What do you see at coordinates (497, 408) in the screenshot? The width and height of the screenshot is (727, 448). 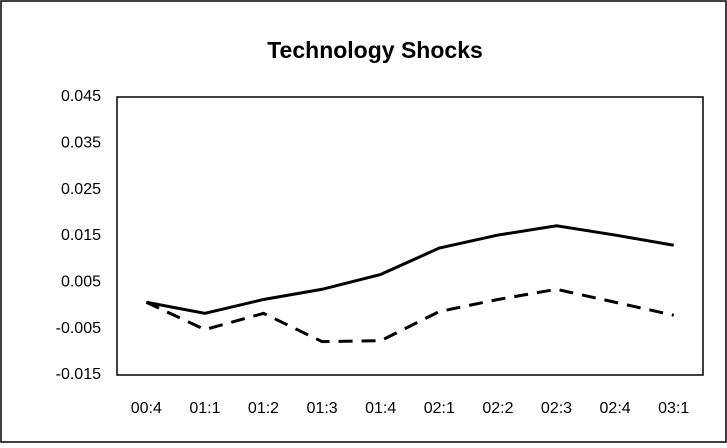 I see `x-tick-label: 02:2` at bounding box center [497, 408].